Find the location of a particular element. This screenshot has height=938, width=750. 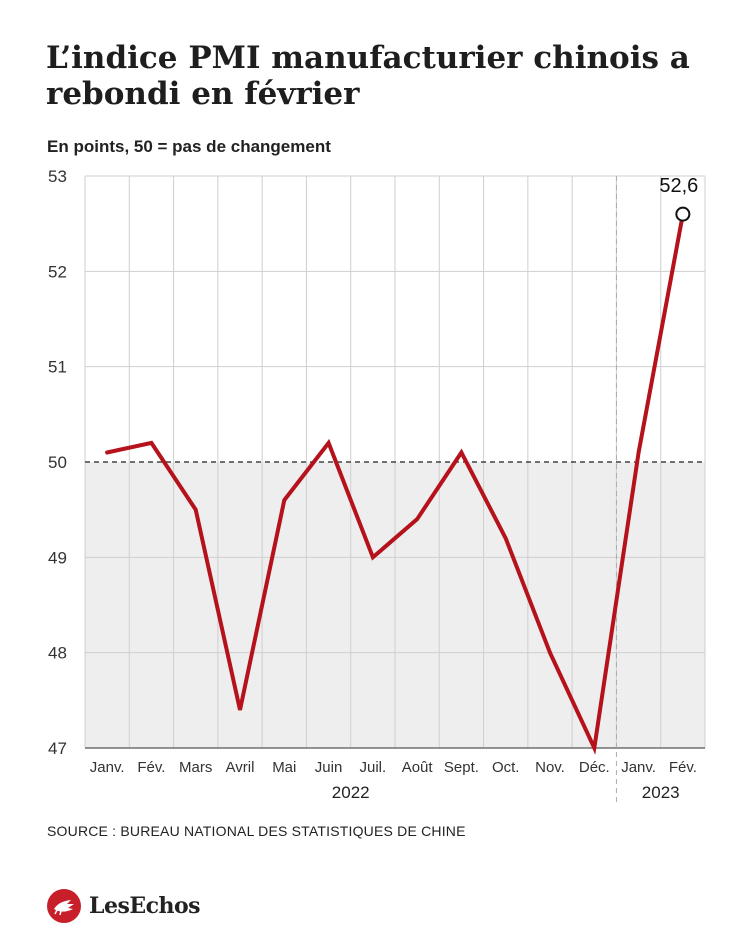

x-tick-label: Nov. is located at coordinates (550, 767).